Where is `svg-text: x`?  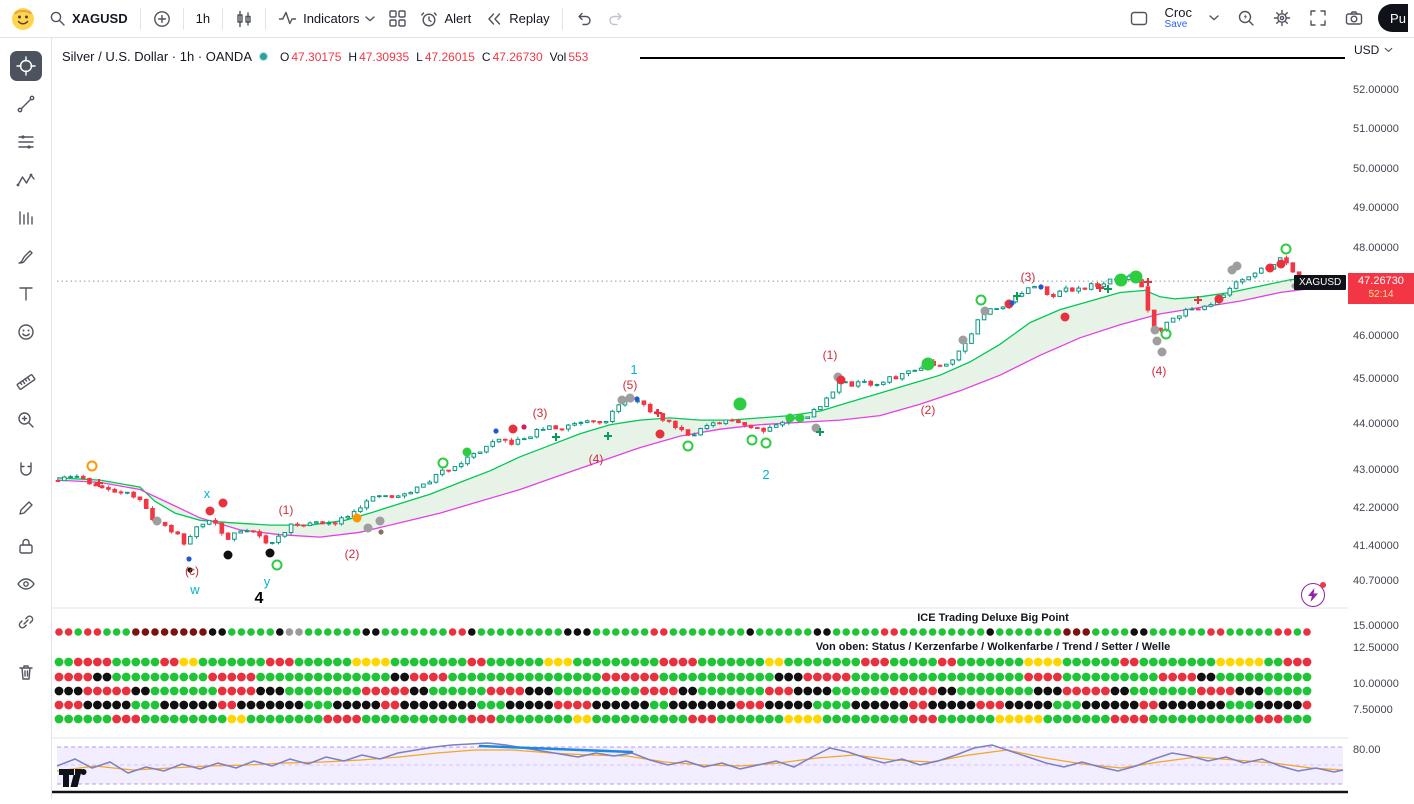
svg-text: x is located at coordinates (207, 493).